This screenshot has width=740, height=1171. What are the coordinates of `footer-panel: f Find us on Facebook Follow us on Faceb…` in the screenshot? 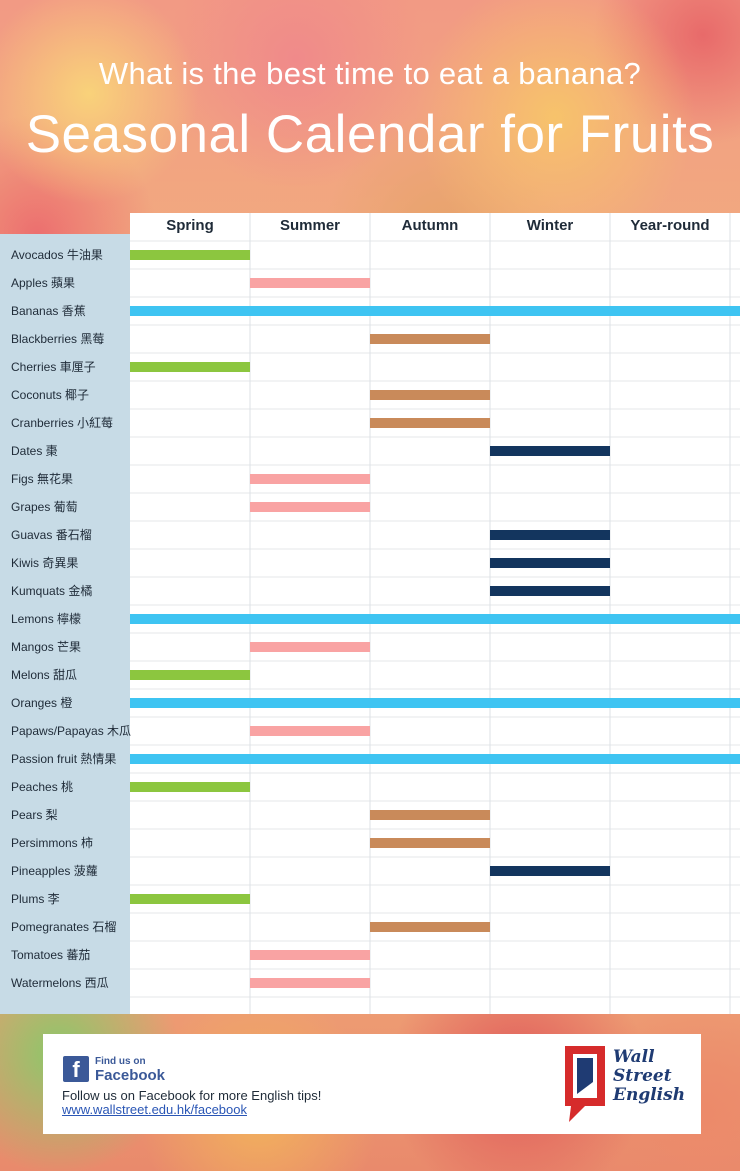 It's located at (372, 1084).